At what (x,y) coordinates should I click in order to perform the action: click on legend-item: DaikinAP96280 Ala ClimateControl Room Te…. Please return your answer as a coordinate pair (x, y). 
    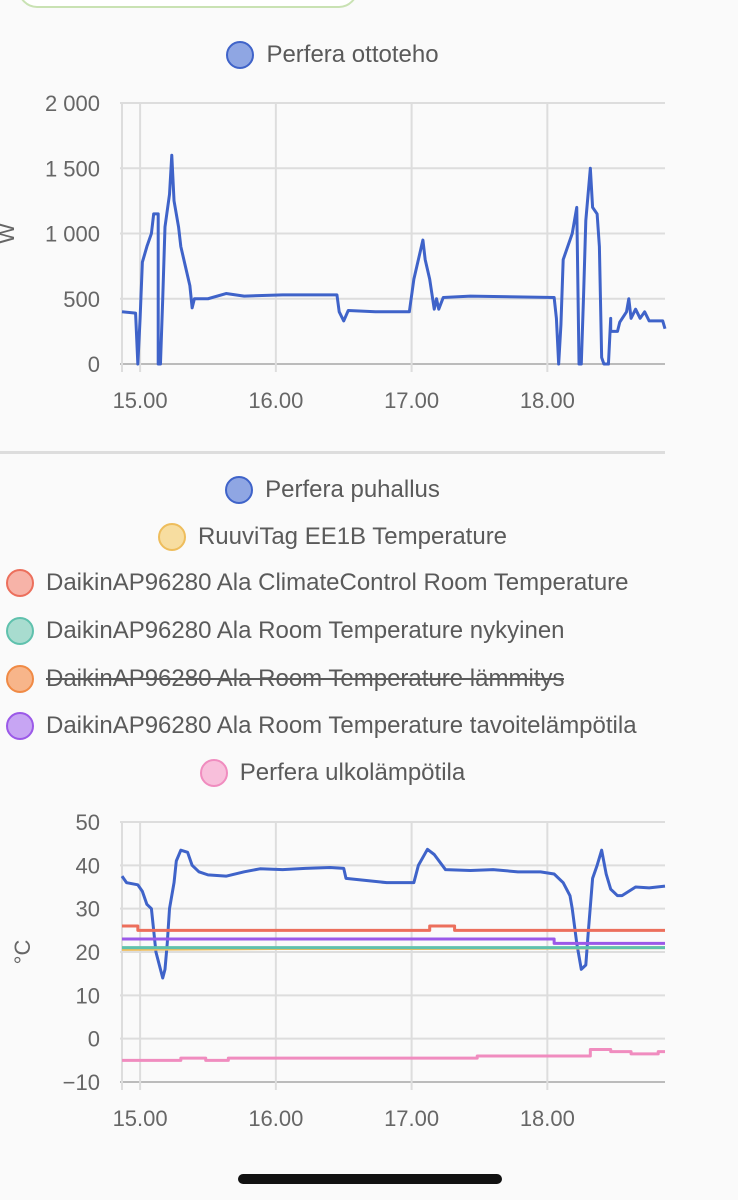
    Looking at the image, I should click on (338, 583).